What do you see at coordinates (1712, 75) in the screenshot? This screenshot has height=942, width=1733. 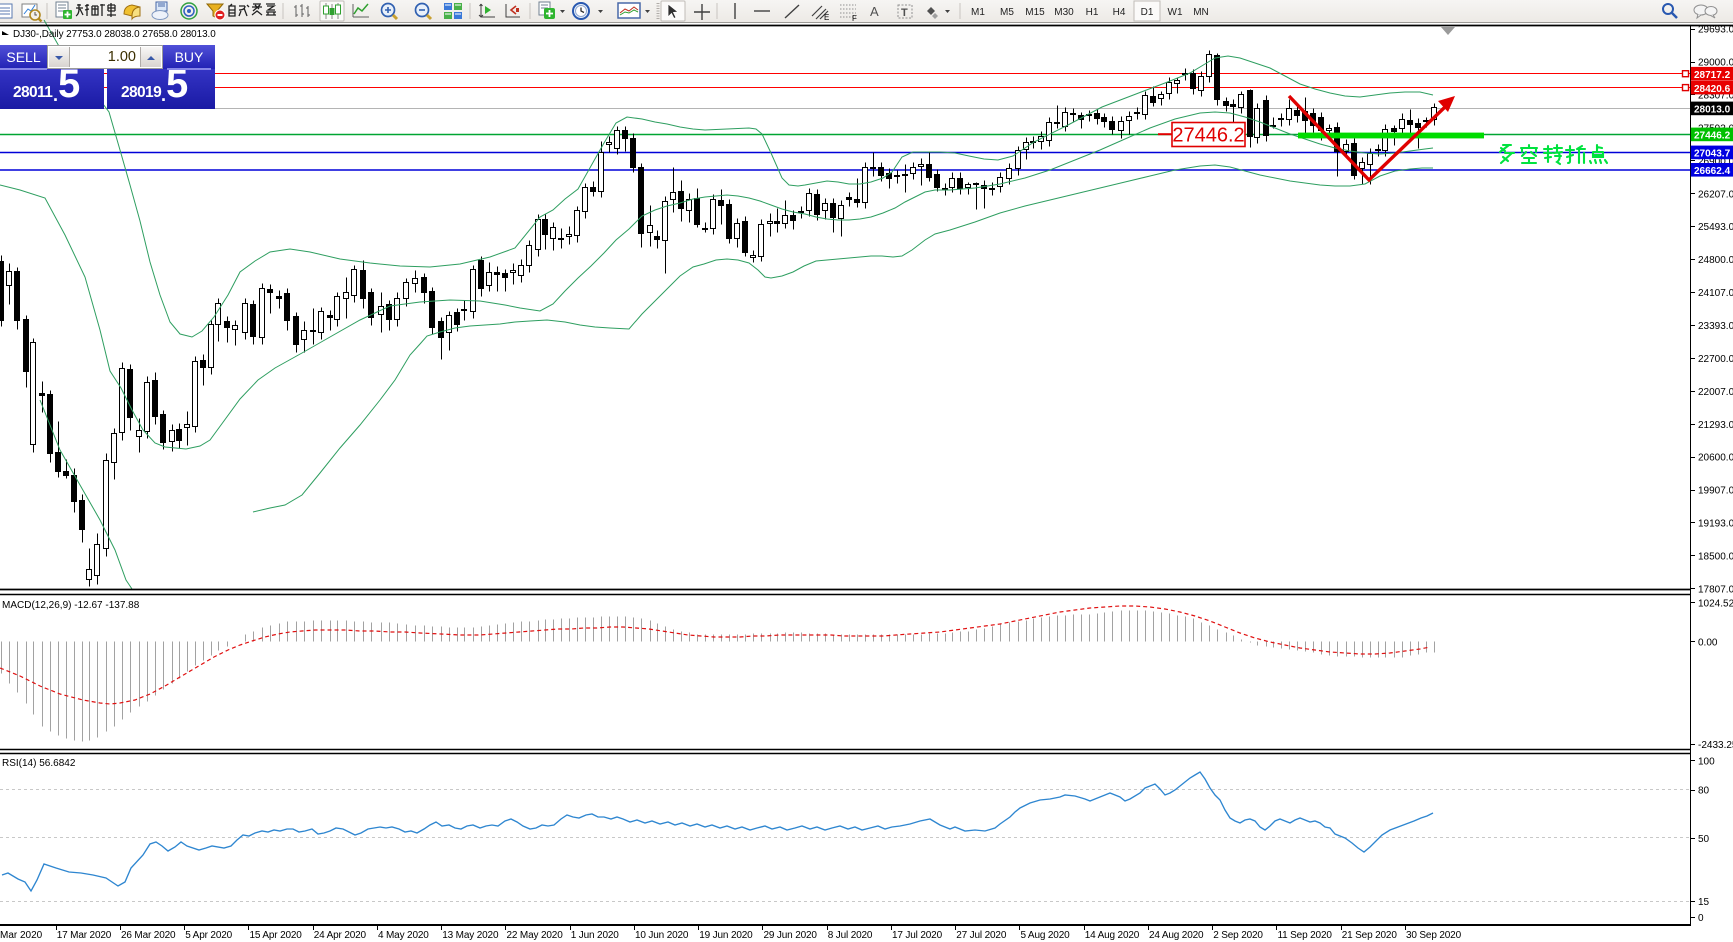 I see `svg-text: 28717.2` at bounding box center [1712, 75].